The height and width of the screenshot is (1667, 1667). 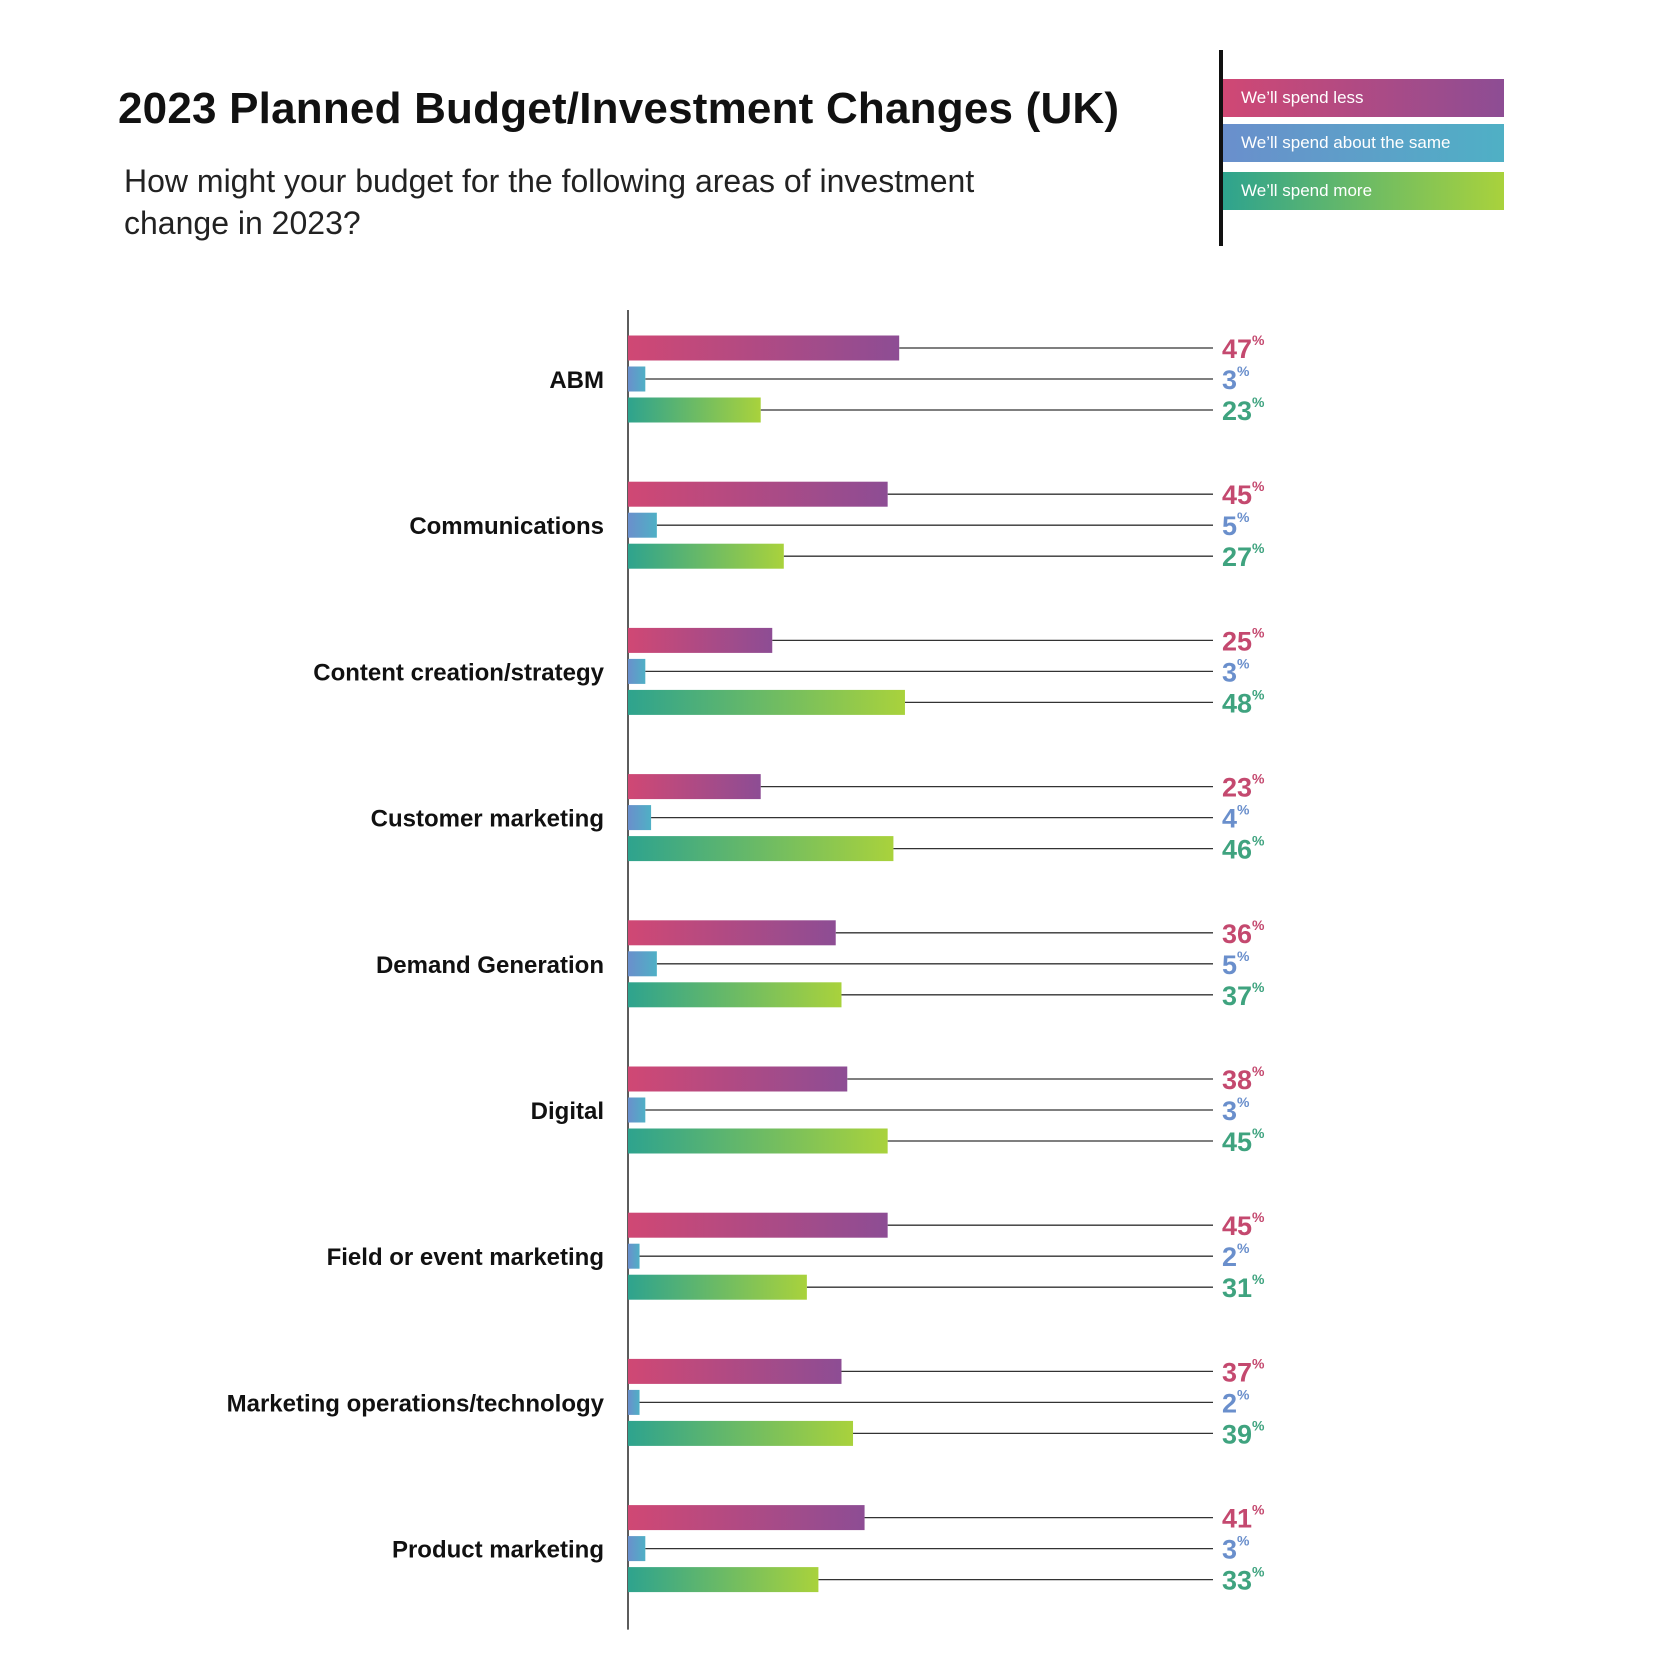 I want to click on data-label: 38%, so click(x=1243, y=1079).